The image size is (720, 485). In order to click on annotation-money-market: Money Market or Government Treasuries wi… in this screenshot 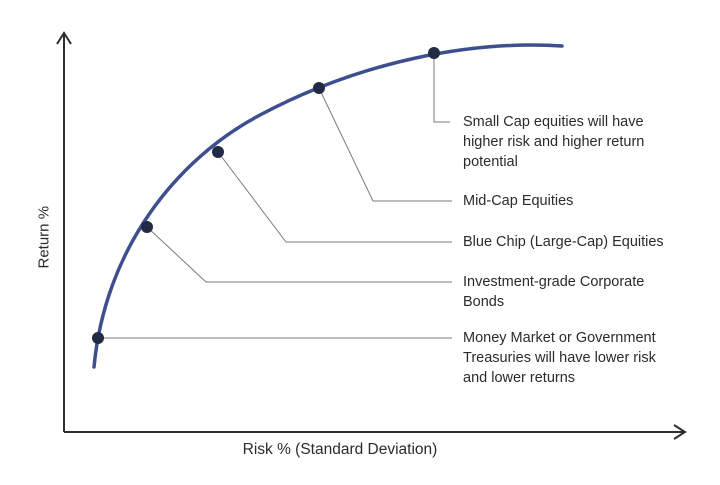, I will do `click(559, 358)`.